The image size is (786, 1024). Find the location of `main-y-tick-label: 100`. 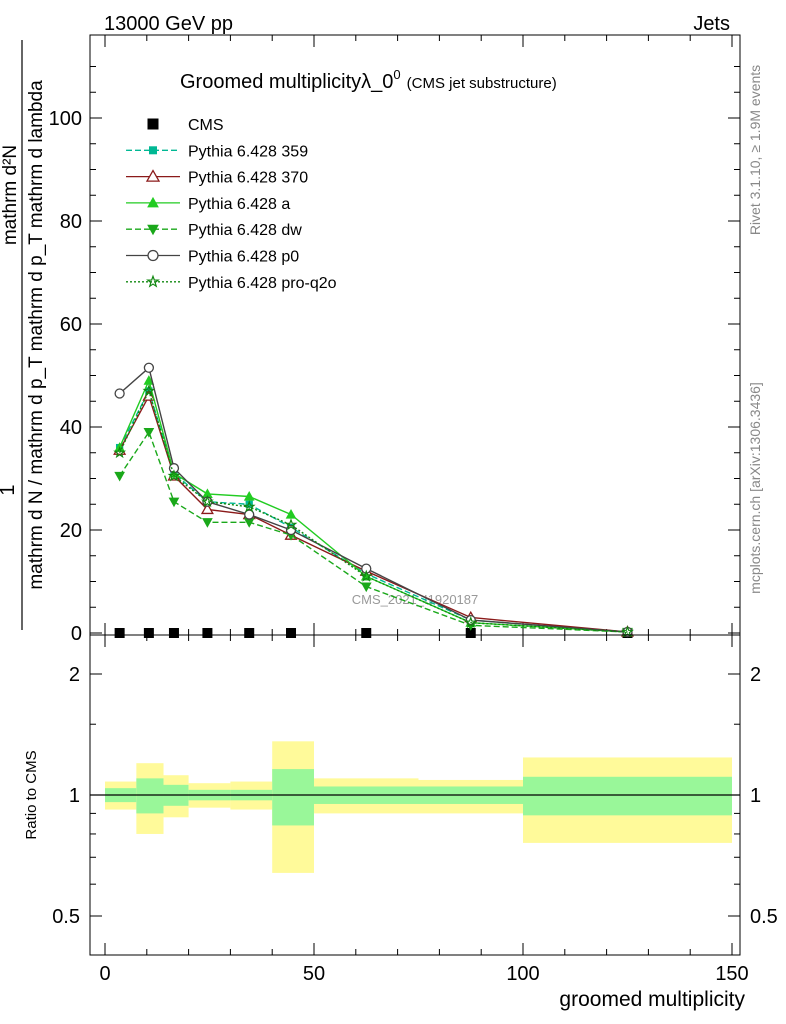

main-y-tick-label: 100 is located at coordinates (65, 119).